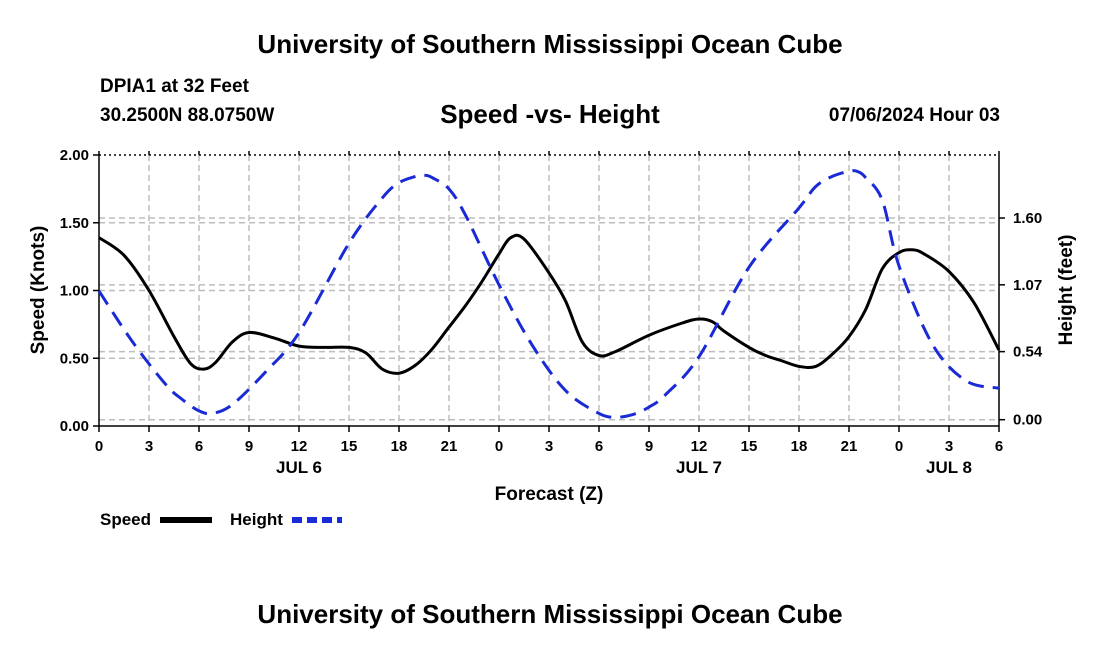  What do you see at coordinates (699, 467) in the screenshot?
I see `x-day-label: JUL 7` at bounding box center [699, 467].